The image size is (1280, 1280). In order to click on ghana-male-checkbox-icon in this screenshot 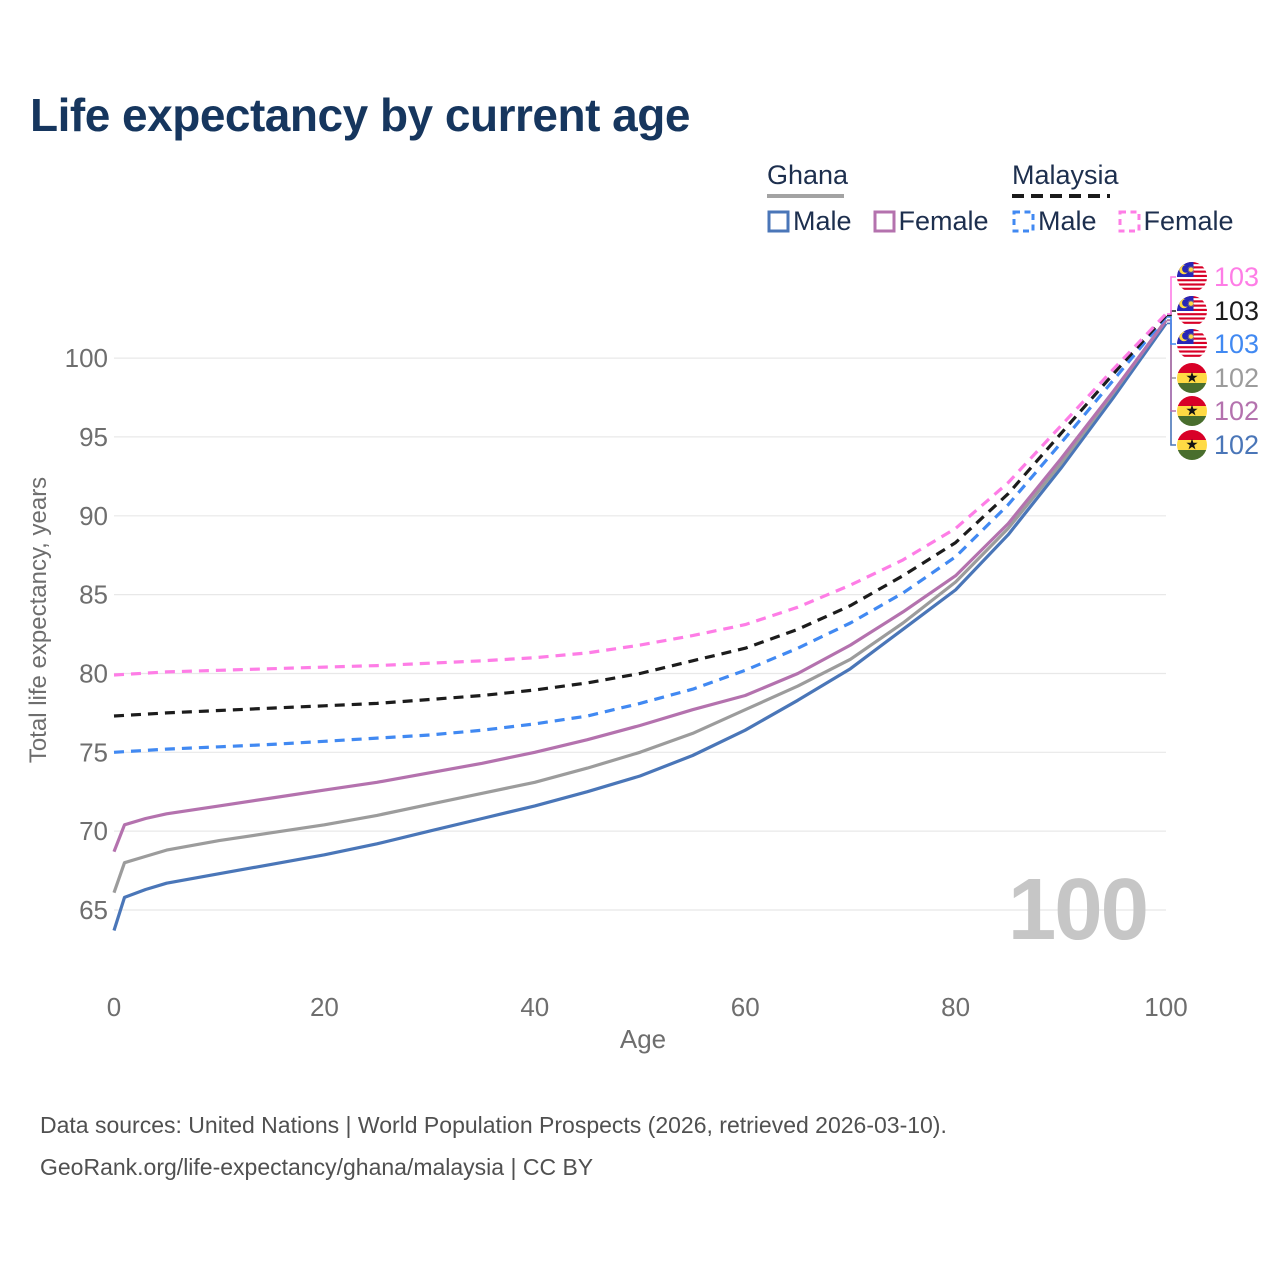, I will do `click(778, 221)`.